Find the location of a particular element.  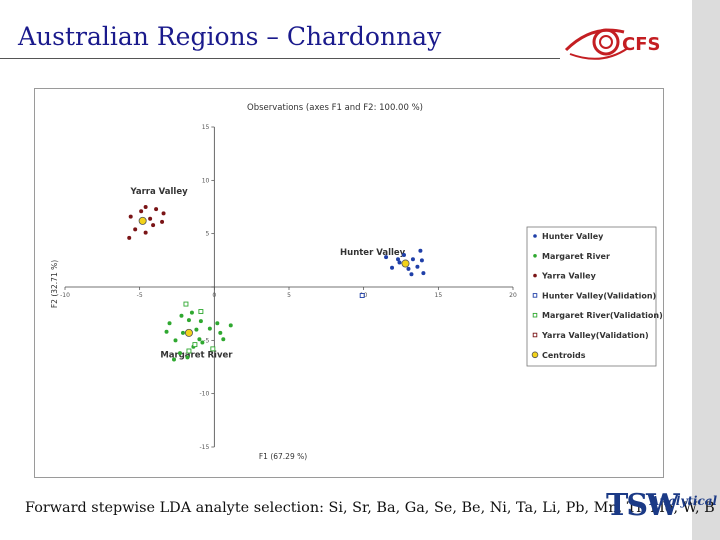

legend-entry: Margaret River(Validation) is located at coordinates (602, 315).